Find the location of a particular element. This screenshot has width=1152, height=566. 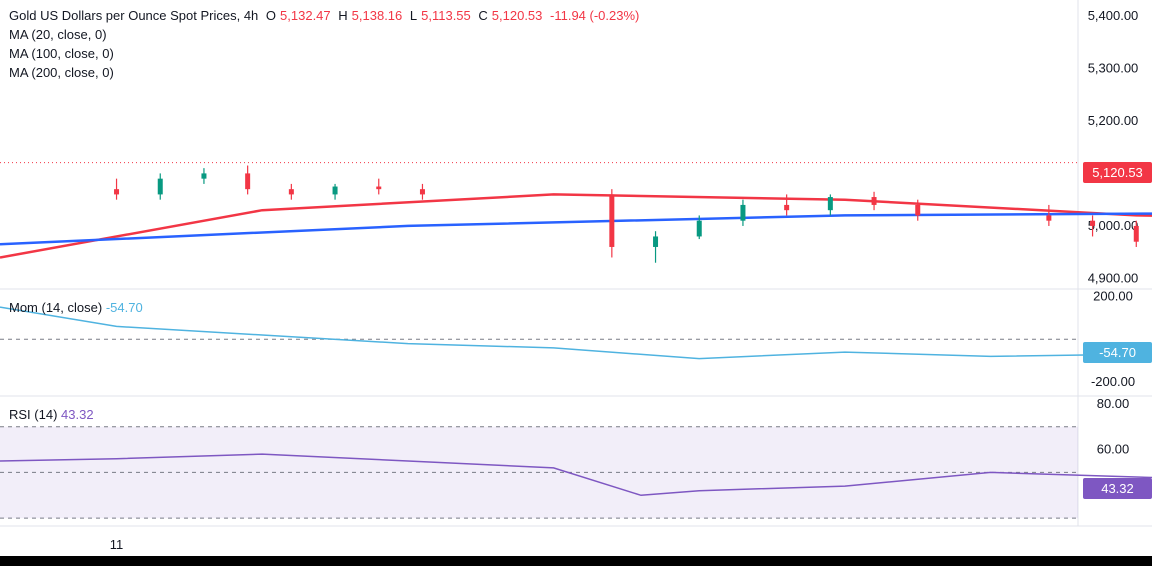

momentum-tick-label: 200.00 is located at coordinates (1113, 295).